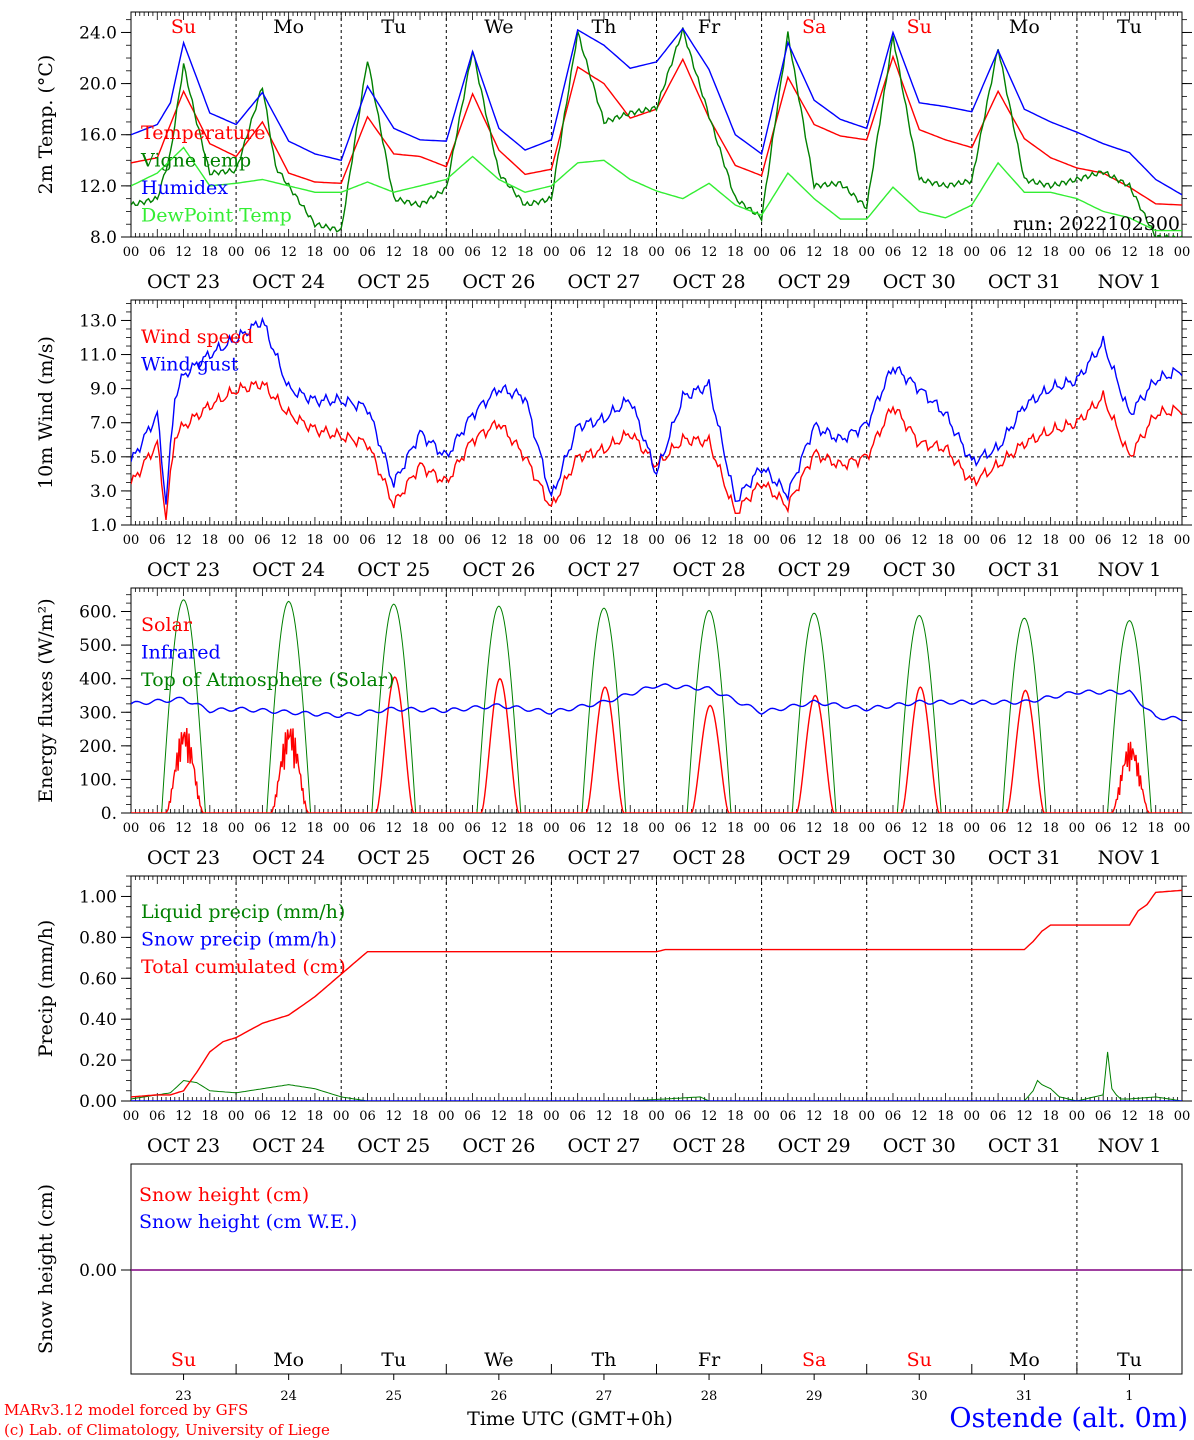  What do you see at coordinates (1130, 282) in the screenshot?
I see `date-label: NOV 1` at bounding box center [1130, 282].